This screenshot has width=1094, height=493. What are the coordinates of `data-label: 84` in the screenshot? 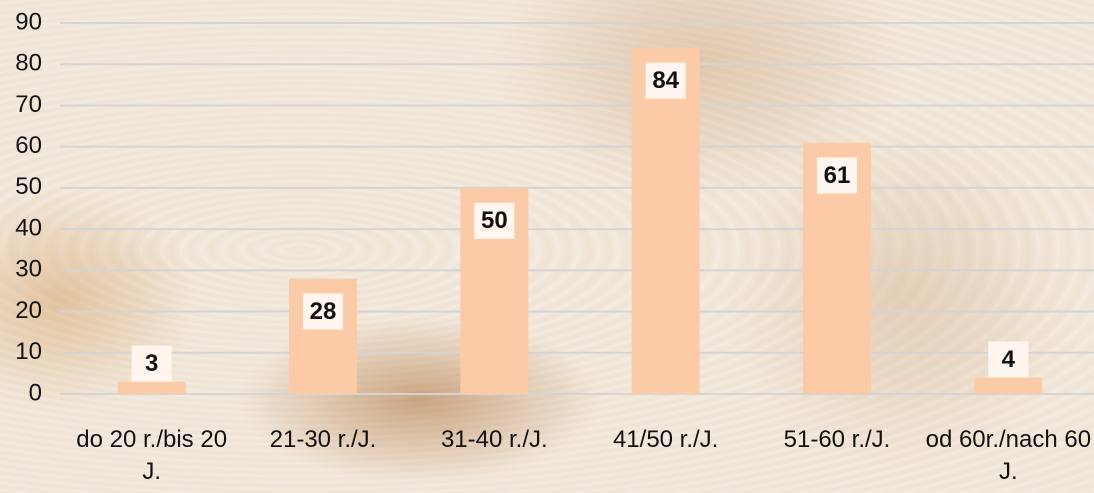 It's located at (665, 80).